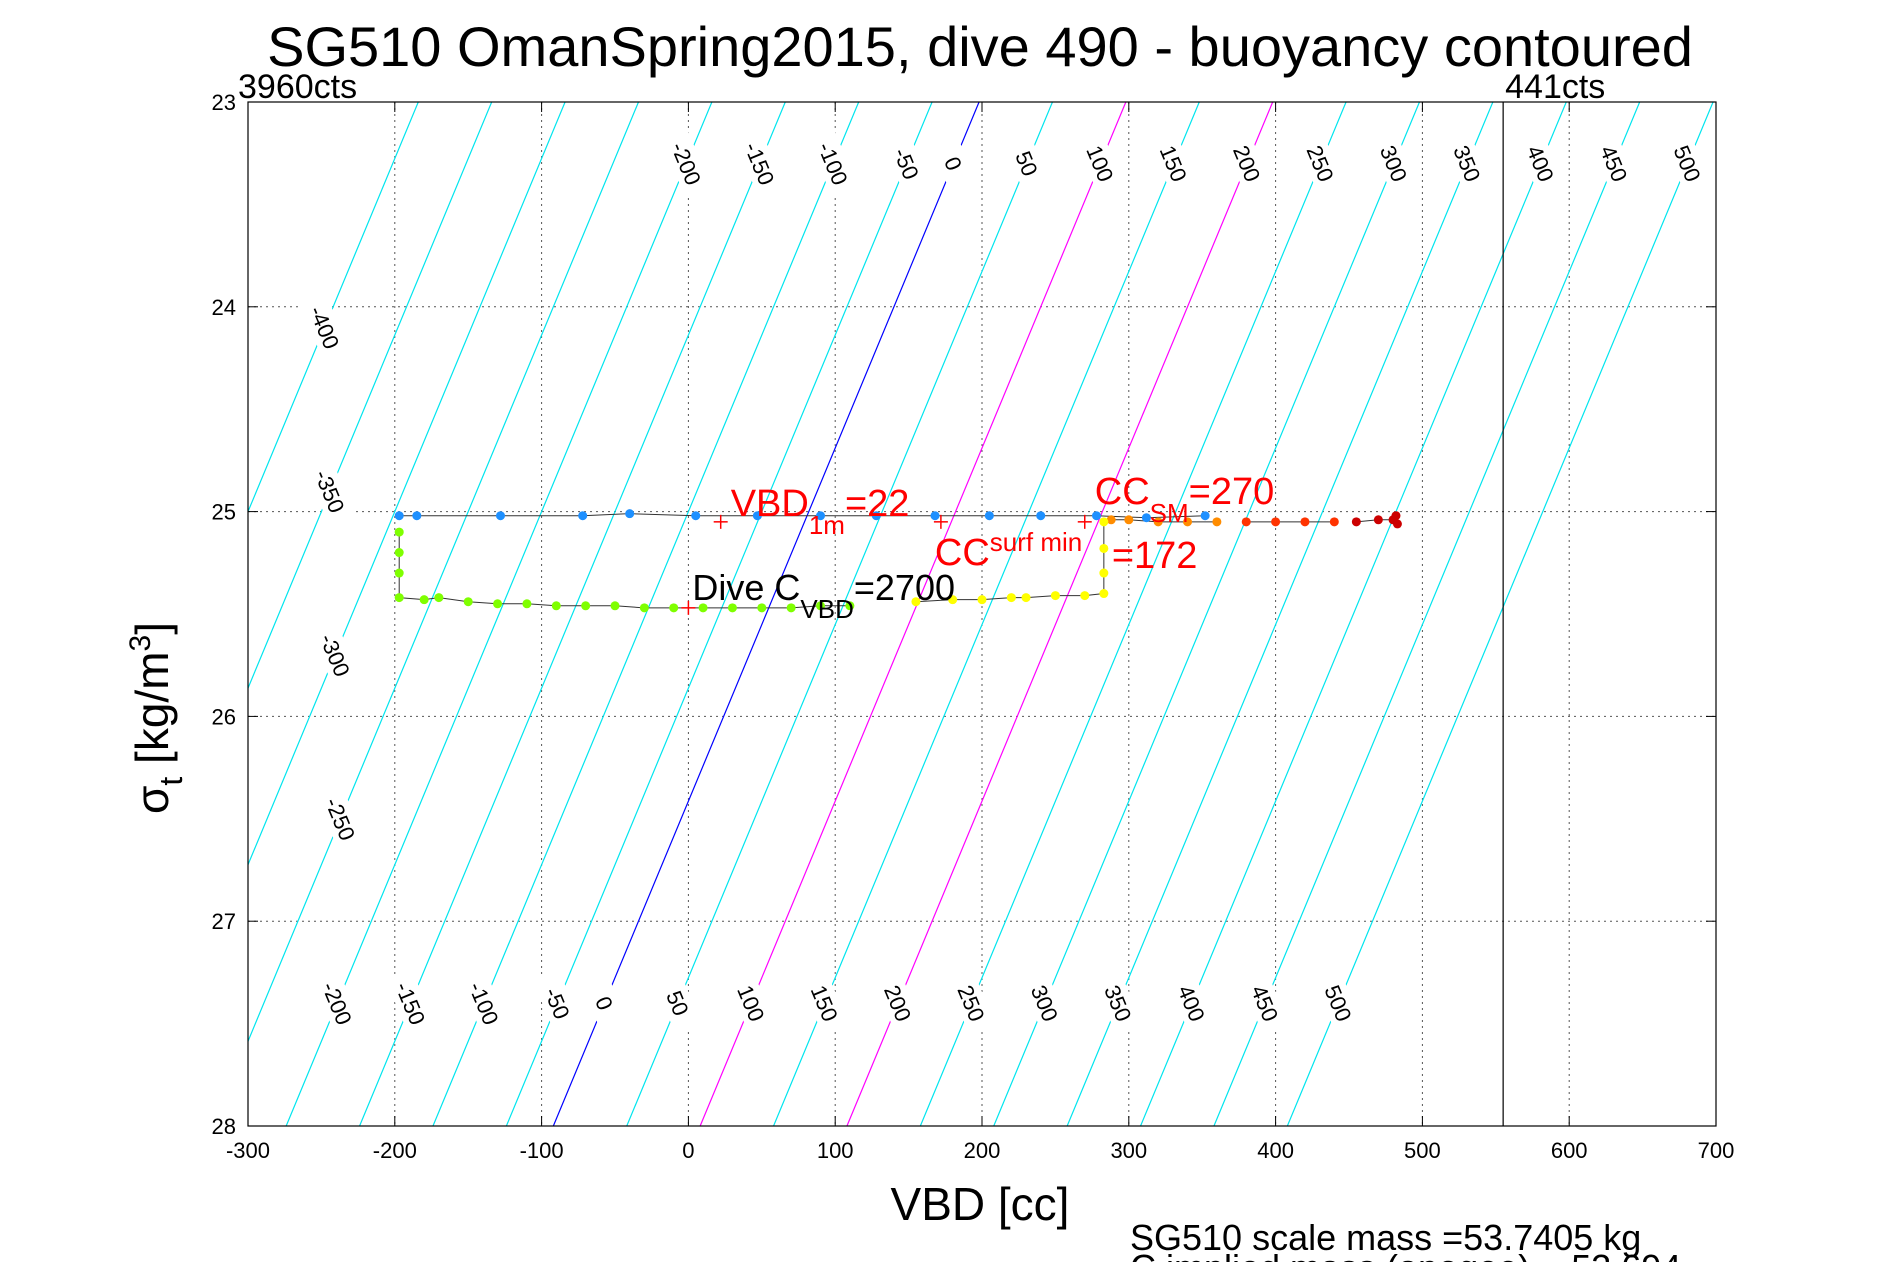 Image resolution: width=1891 pixels, height=1262 pixels. Describe the element at coordinates (335, 655) in the screenshot. I see `contour-label-left--300-bg` at that location.